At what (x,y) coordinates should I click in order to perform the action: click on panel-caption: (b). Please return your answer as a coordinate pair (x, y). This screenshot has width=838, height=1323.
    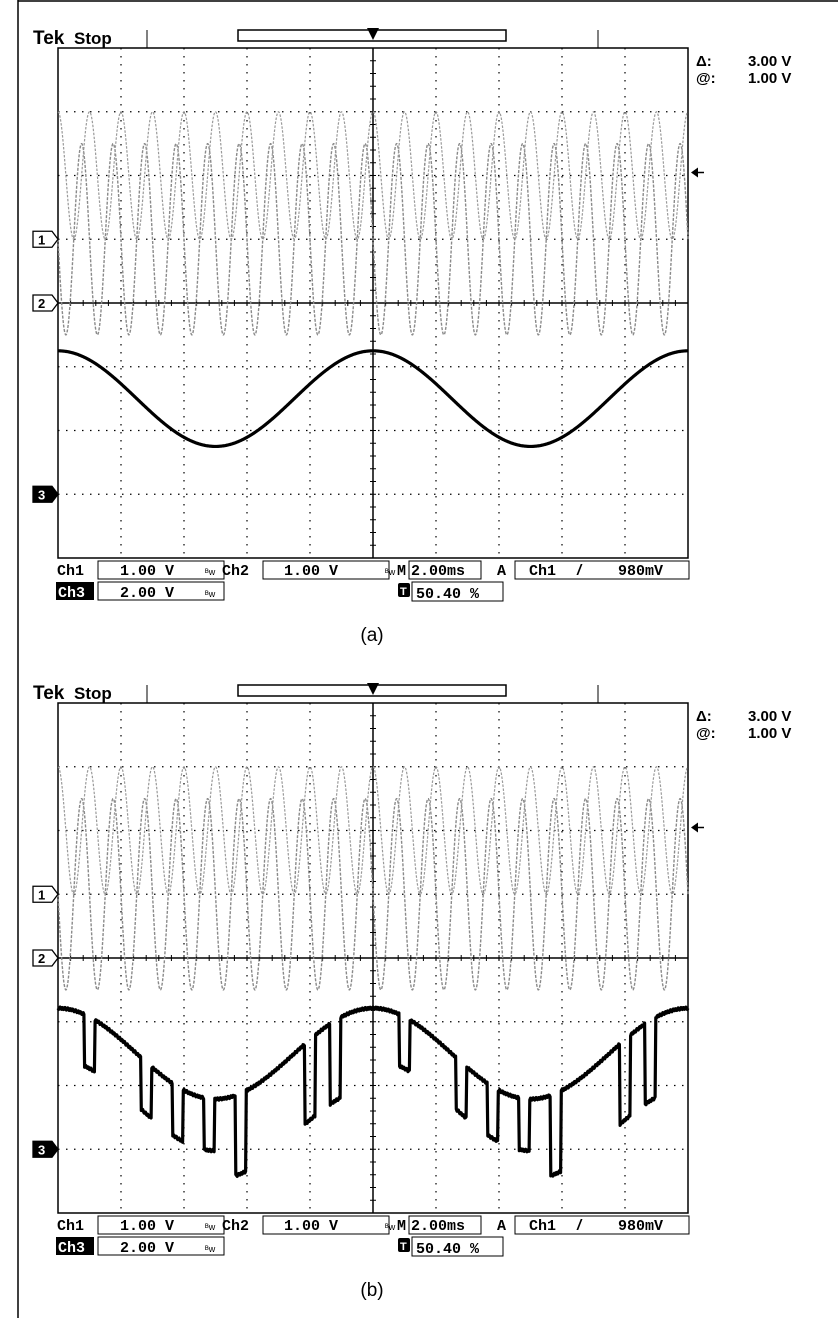
    Looking at the image, I should click on (371, 1290).